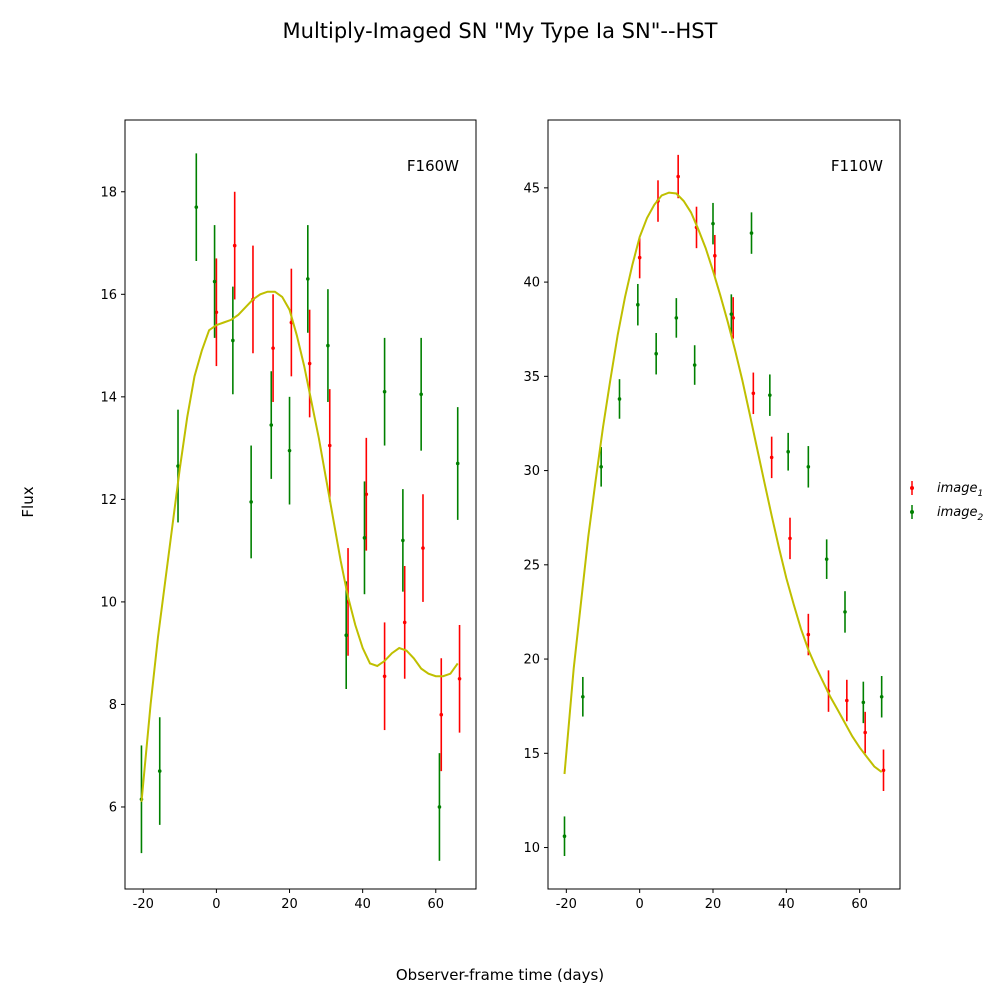 The image size is (1000, 1000). What do you see at coordinates (981, 494) in the screenshot?
I see `legend-label-image1-sub: 1` at bounding box center [981, 494].